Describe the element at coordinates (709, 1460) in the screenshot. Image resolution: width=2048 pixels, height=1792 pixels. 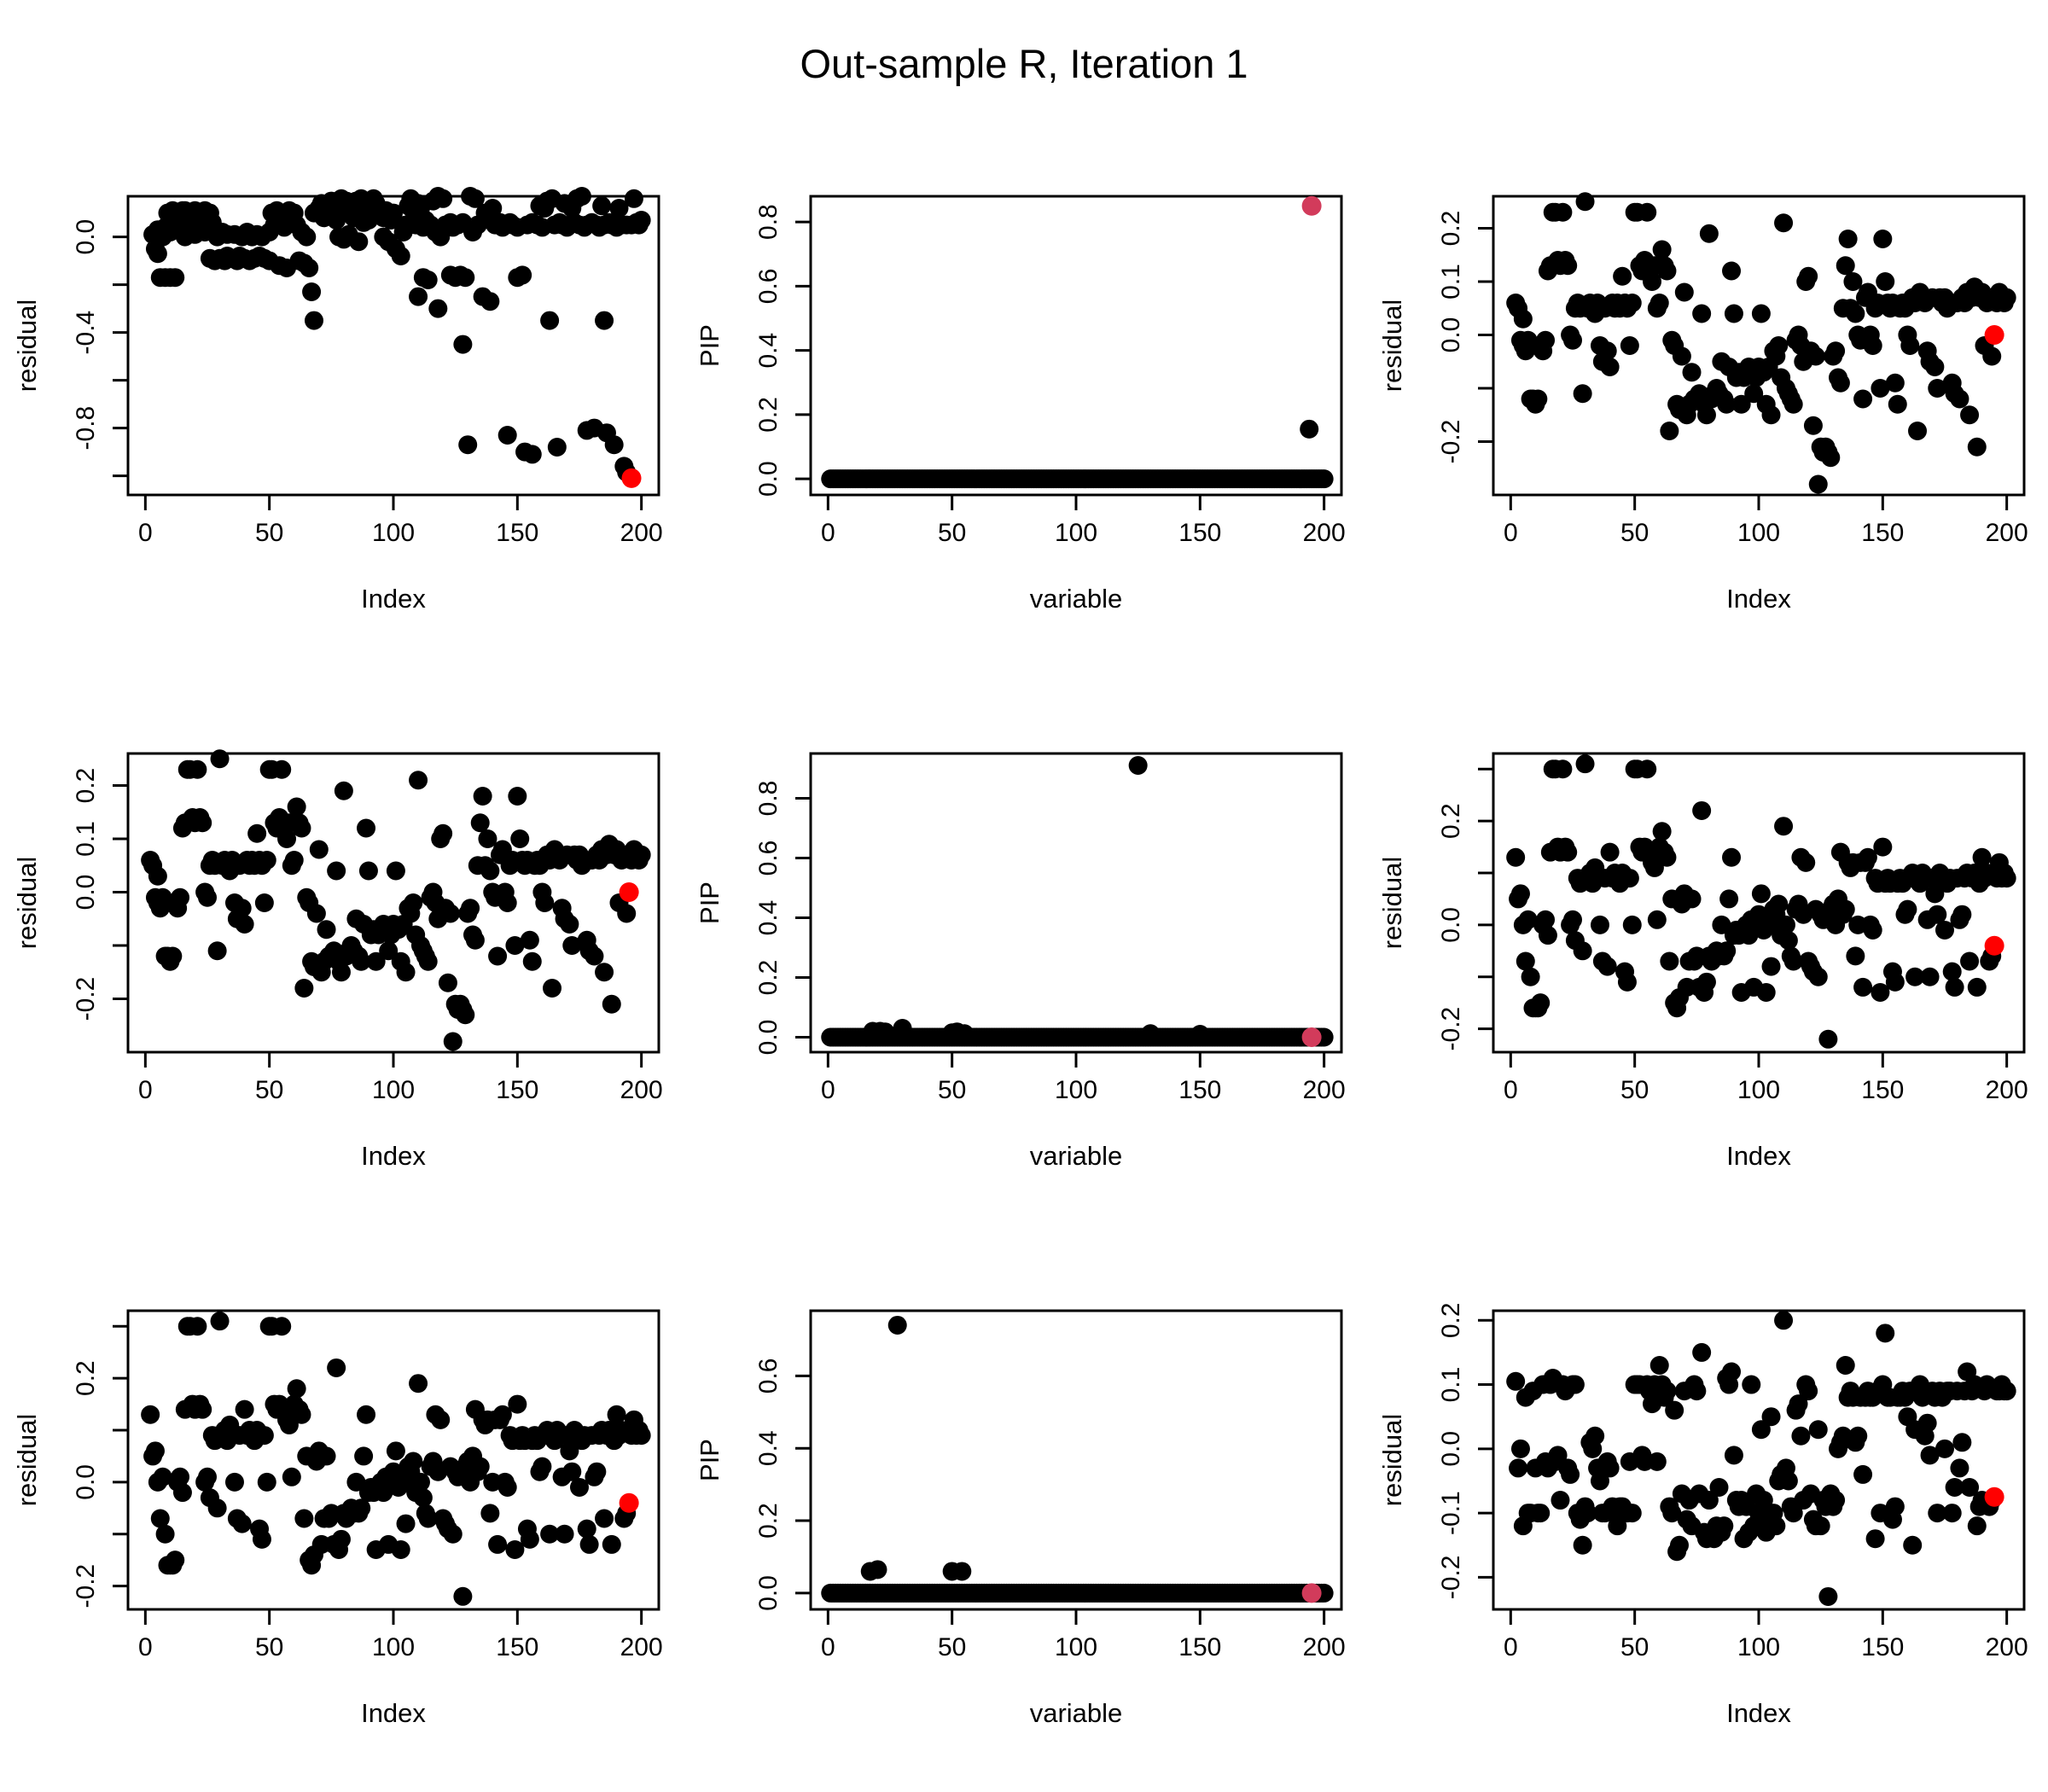
I see `y-axis-title: PIP` at that location.